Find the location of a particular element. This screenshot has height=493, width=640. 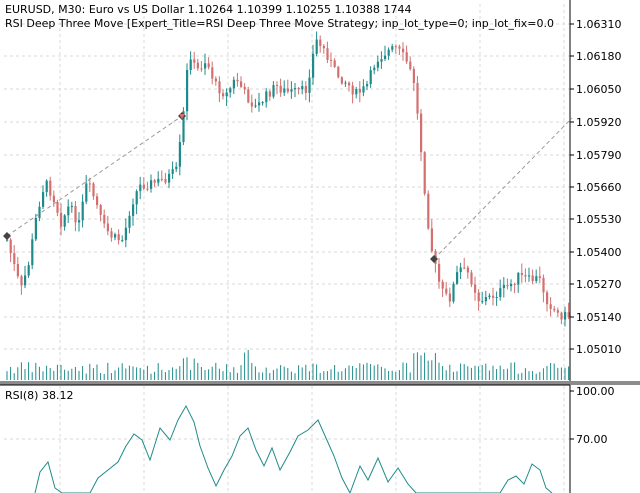

rsi-tick: 70.00 is located at coordinates (592, 439).